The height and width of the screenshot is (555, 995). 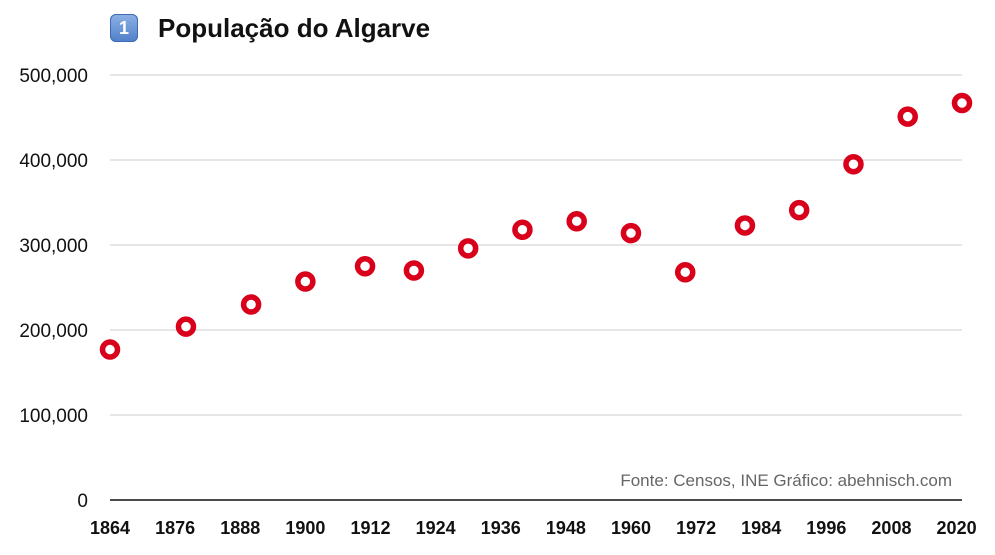 What do you see at coordinates (53, 416) in the screenshot?
I see `y-tick-label: 100,000` at bounding box center [53, 416].